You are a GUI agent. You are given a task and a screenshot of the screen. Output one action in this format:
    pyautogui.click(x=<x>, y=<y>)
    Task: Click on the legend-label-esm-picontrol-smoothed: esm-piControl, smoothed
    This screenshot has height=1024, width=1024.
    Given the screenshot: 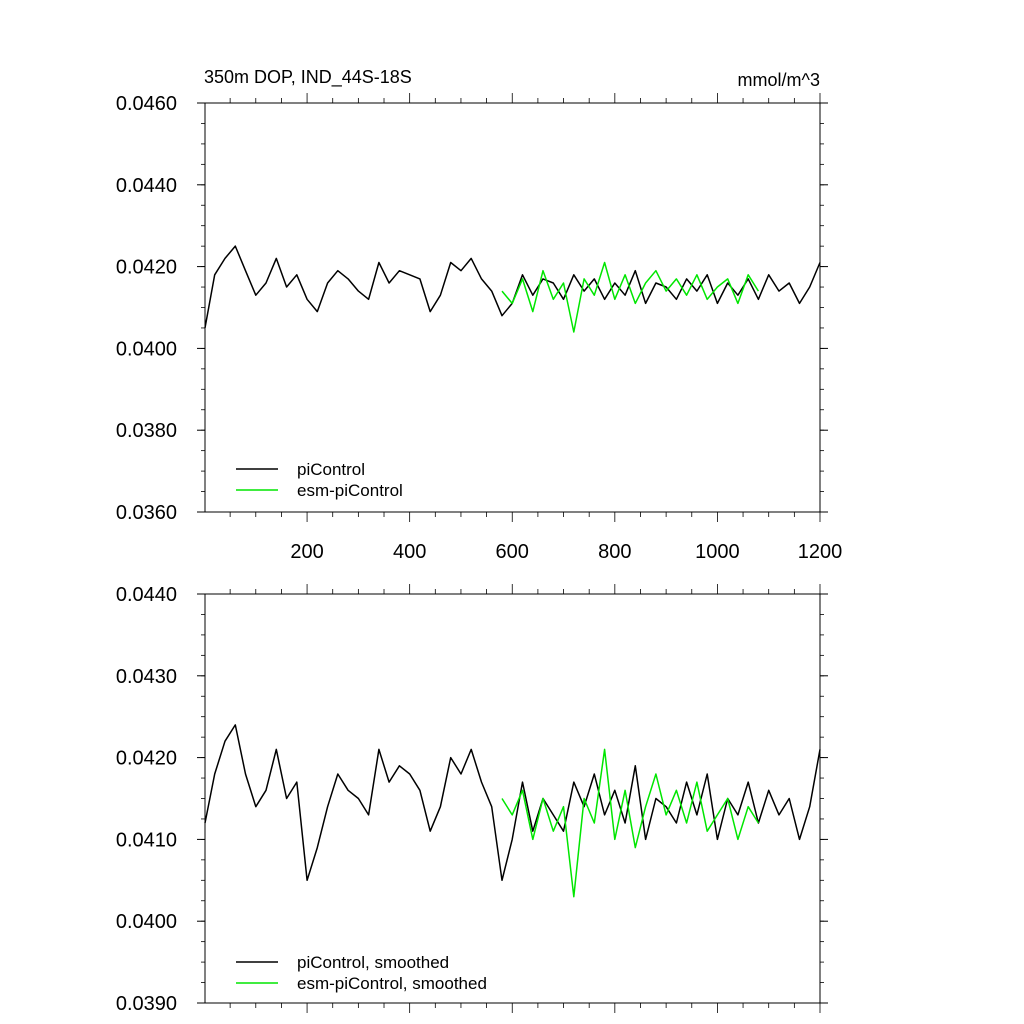 What is the action you would take?
    pyautogui.click(x=392, y=983)
    